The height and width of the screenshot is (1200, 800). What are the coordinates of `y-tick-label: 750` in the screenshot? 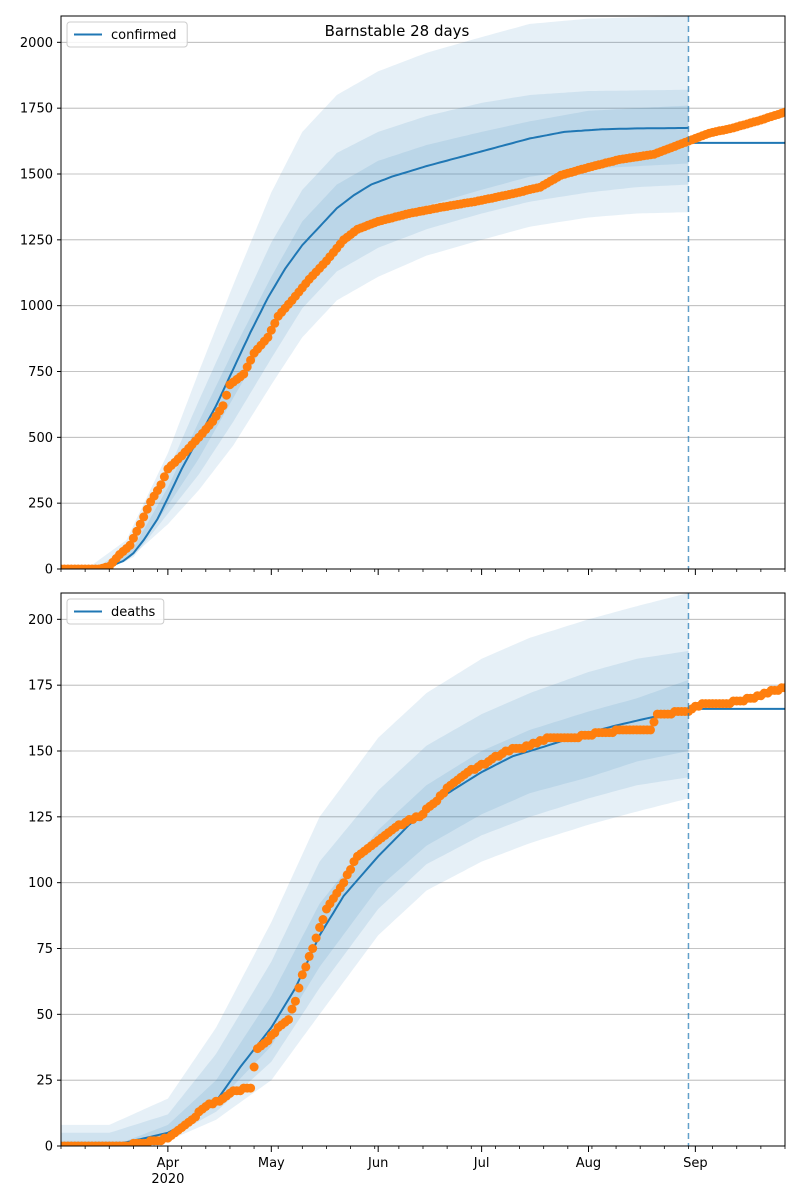 It's located at (40, 372).